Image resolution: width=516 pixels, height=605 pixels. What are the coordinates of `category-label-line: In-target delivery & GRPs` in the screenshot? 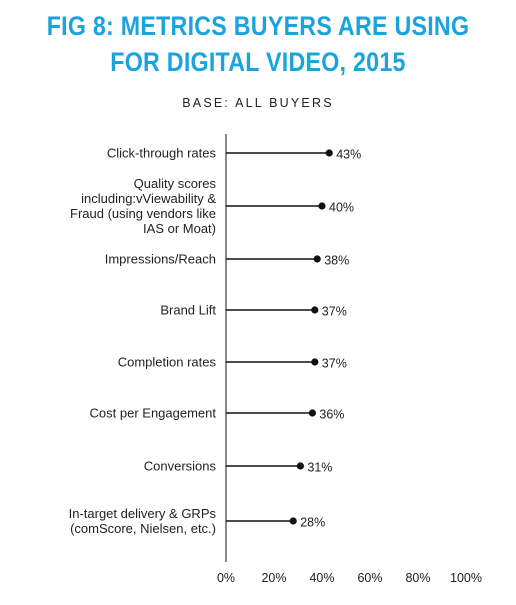 It's located at (143, 513).